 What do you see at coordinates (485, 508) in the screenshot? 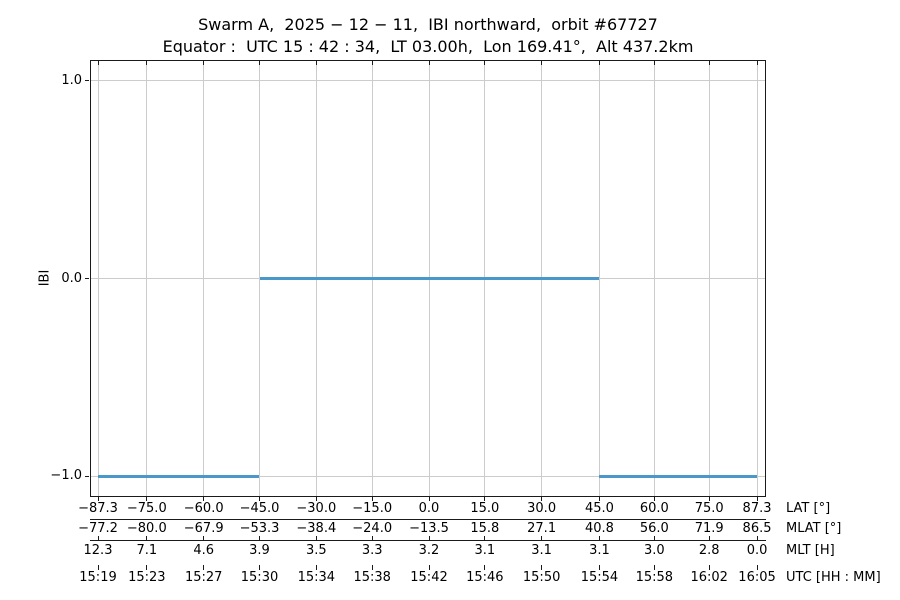
I see `x-tick-label-lat: 15.0` at bounding box center [485, 508].